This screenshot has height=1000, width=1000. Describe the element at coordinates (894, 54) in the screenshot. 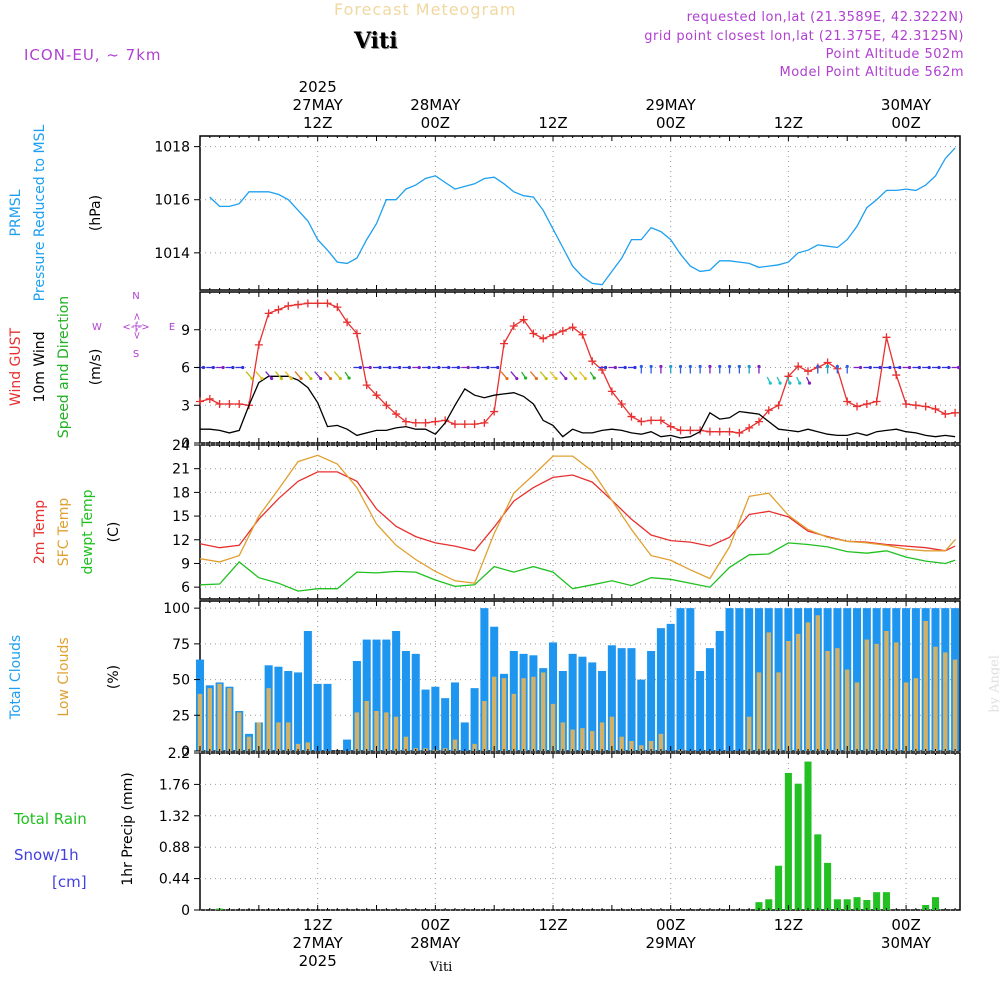

I see `point-altitude: Point Altitude 502m` at that location.